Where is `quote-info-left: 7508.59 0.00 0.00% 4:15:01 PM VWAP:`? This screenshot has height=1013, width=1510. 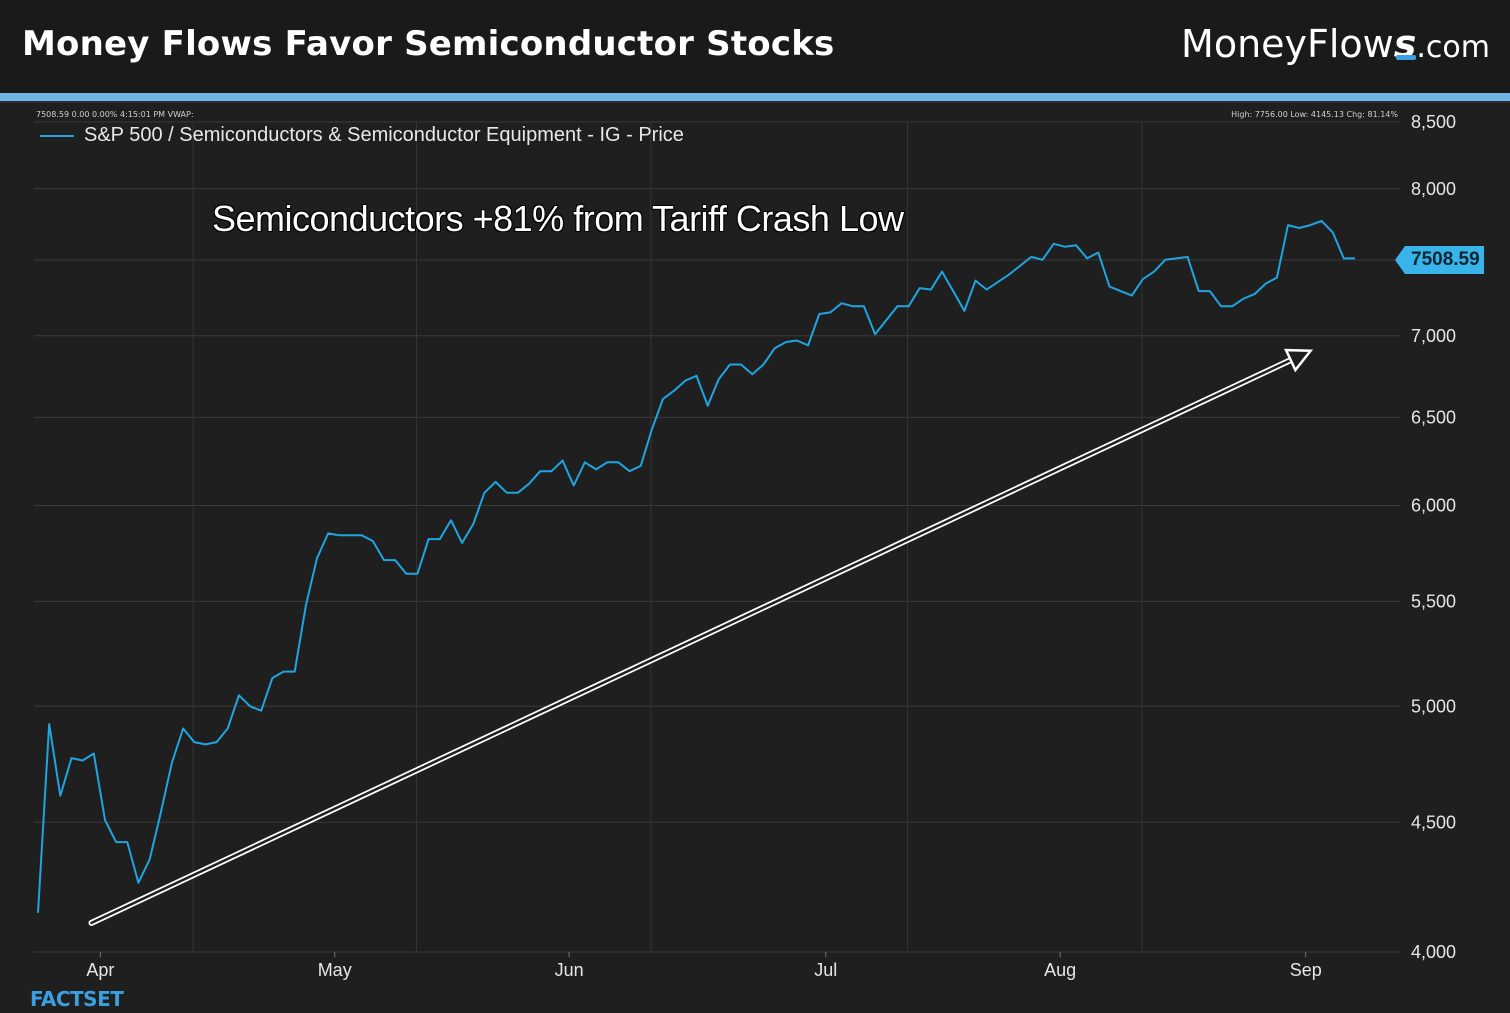
quote-info-left: 7508.59 0.00 0.00% 4:15:01 PM VWAP: is located at coordinates (115, 114).